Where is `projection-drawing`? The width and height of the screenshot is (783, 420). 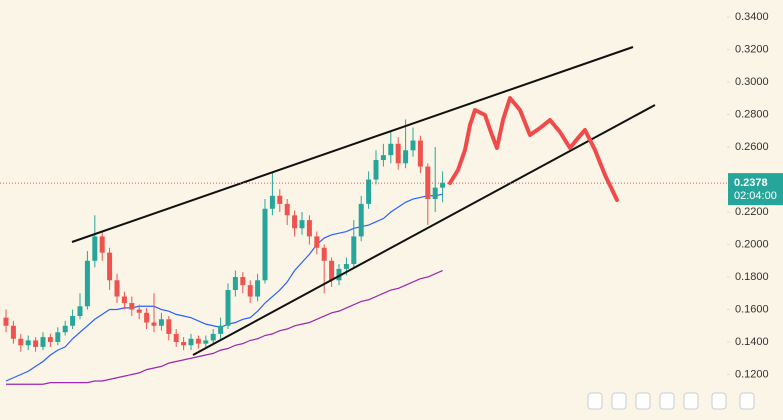 projection-drawing is located at coordinates (533, 149).